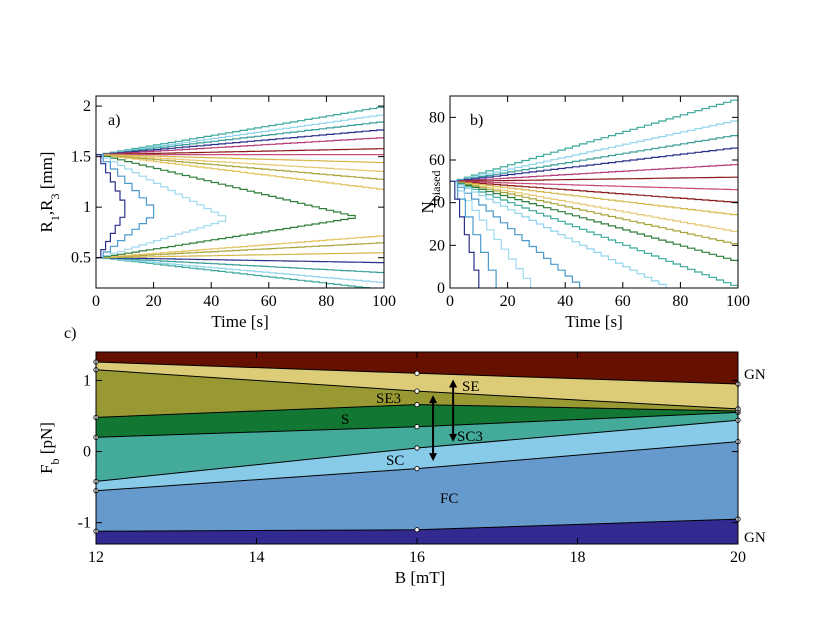 The image size is (830, 642). What do you see at coordinates (437, 203) in the screenshot?
I see `y-tick-label: 40` at bounding box center [437, 203].